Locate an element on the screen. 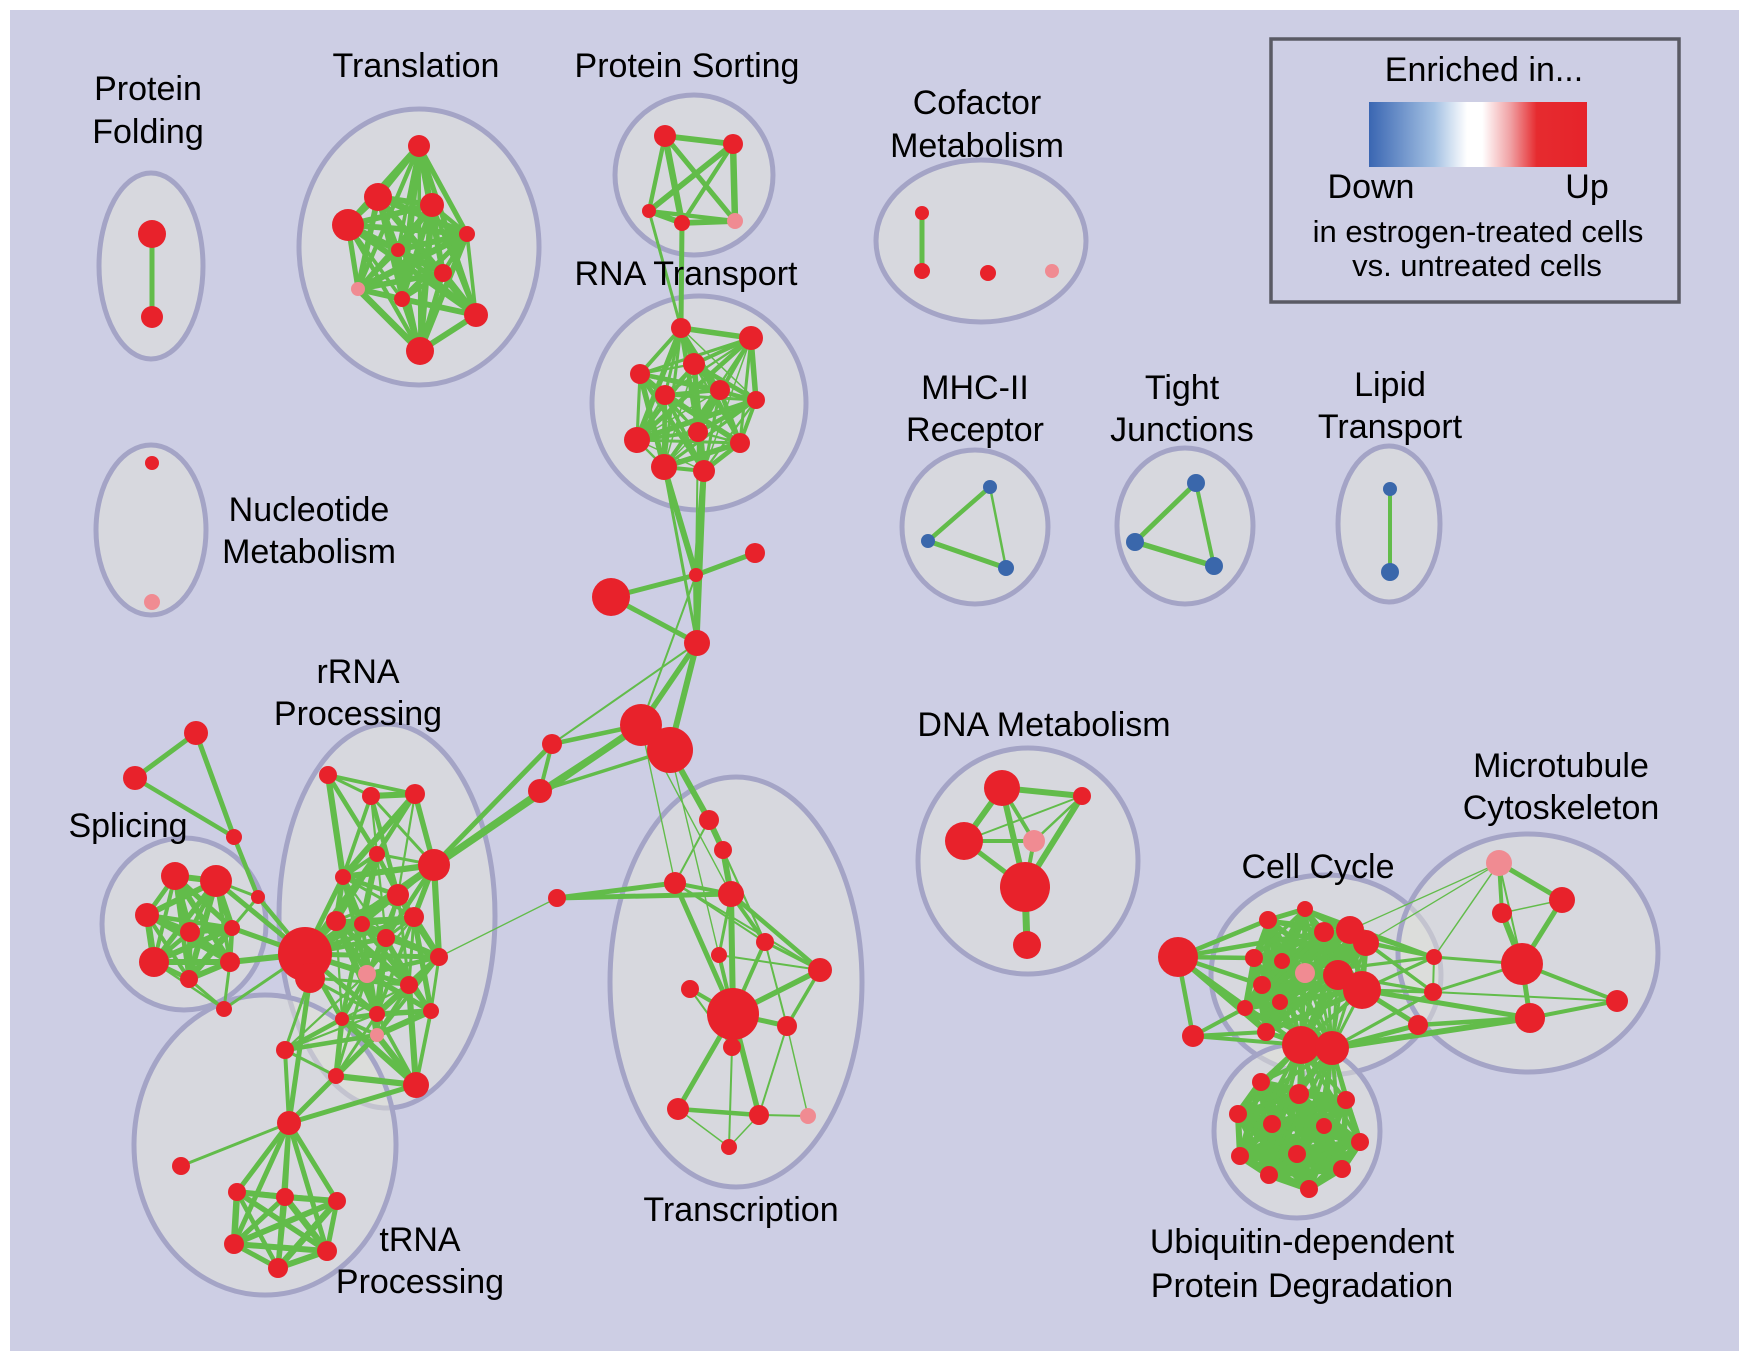  svg-text: Splicing is located at coordinates (127, 826).